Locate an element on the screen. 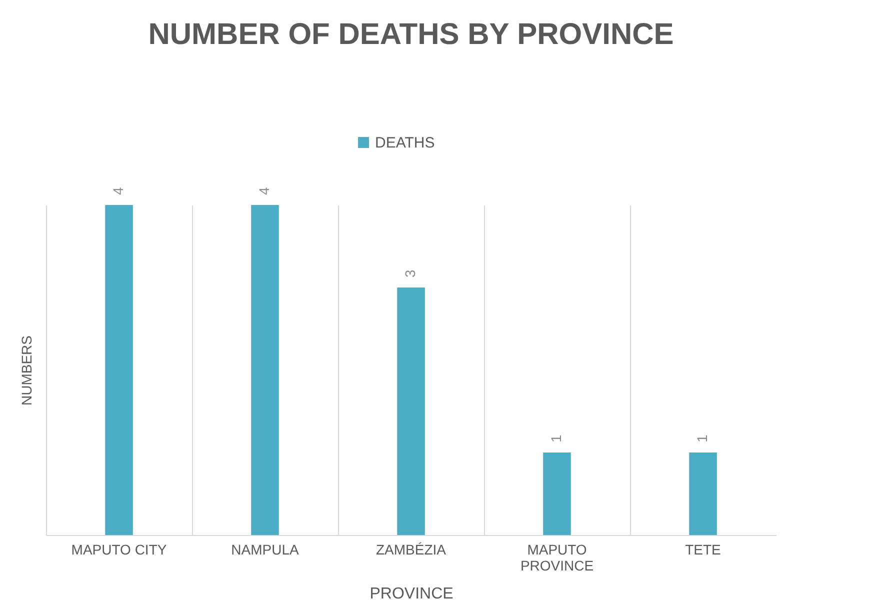 This screenshot has height=600, width=894. x-tick-label: MAPUTO CITY is located at coordinates (119, 550).